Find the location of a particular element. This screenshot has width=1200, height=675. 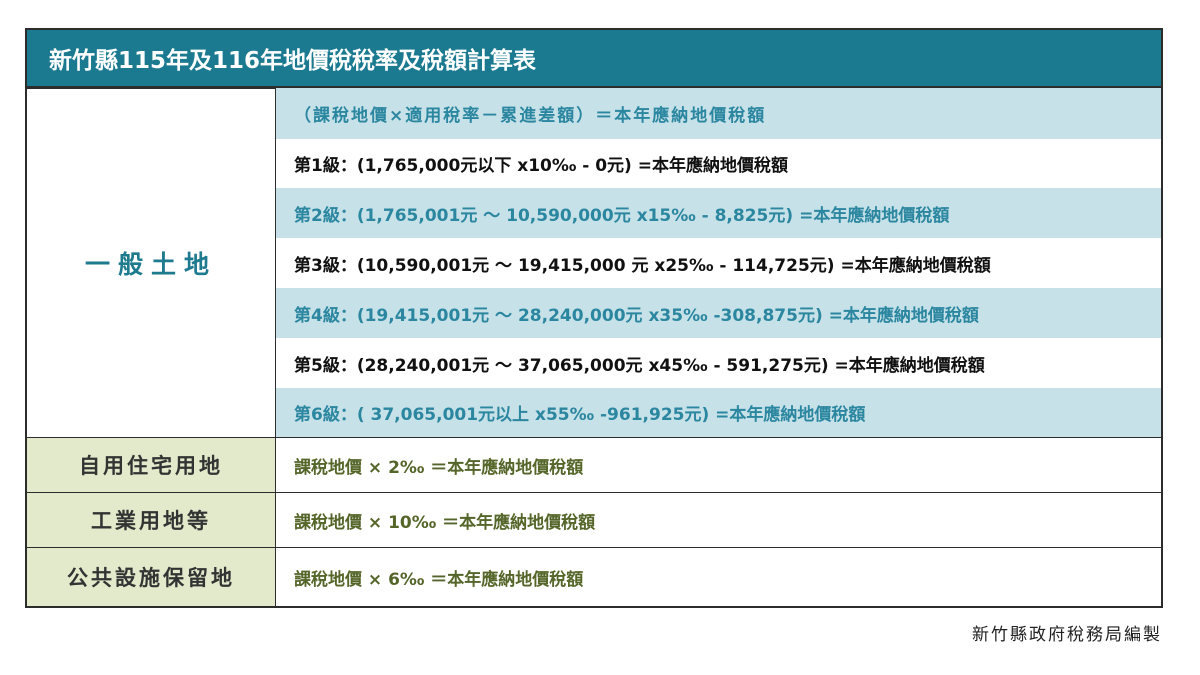

land-type-formula: 課稅地價 × 10‰ ＝本年應納地價稅額 is located at coordinates (718, 519).